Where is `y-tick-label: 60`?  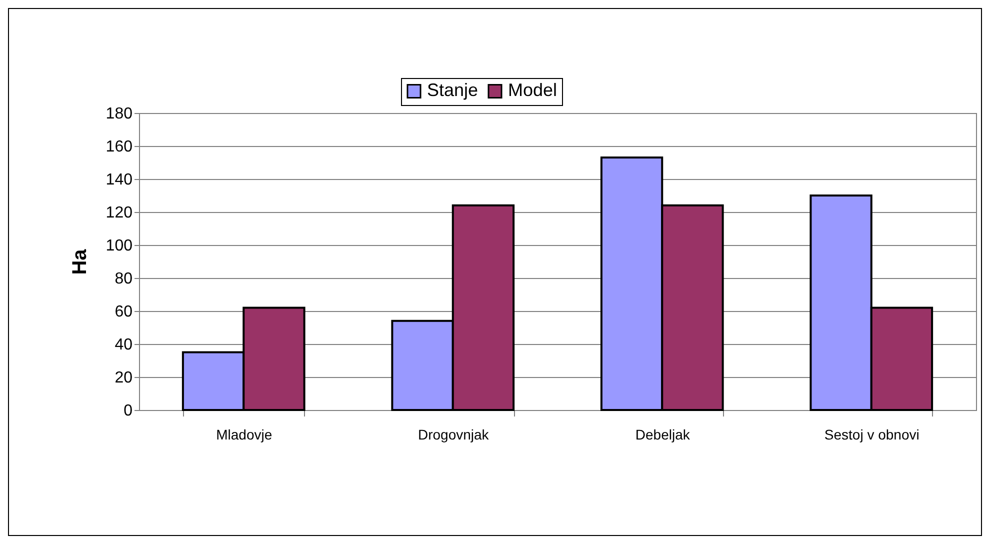
y-tick-label: 60 is located at coordinates (123, 312).